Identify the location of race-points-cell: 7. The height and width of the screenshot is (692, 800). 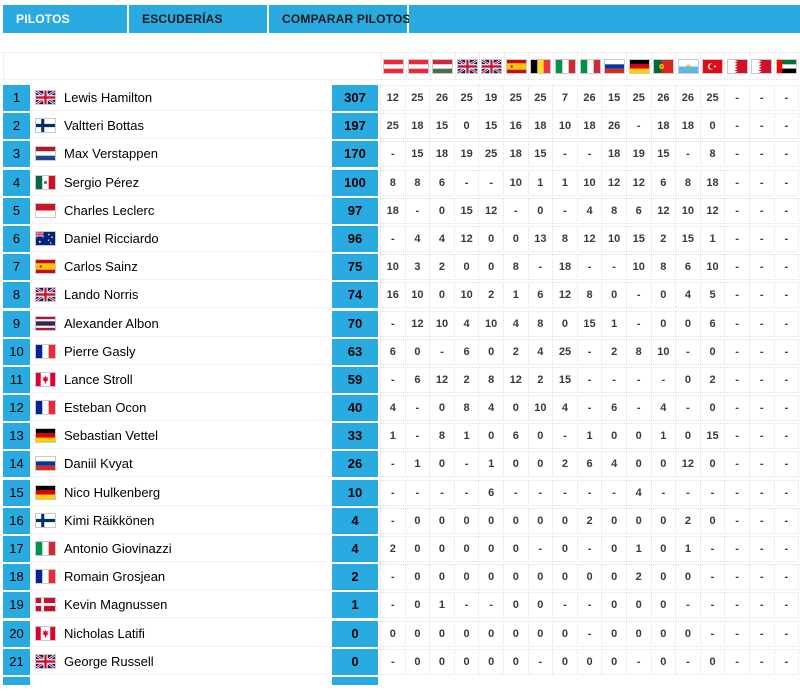
(565, 98).